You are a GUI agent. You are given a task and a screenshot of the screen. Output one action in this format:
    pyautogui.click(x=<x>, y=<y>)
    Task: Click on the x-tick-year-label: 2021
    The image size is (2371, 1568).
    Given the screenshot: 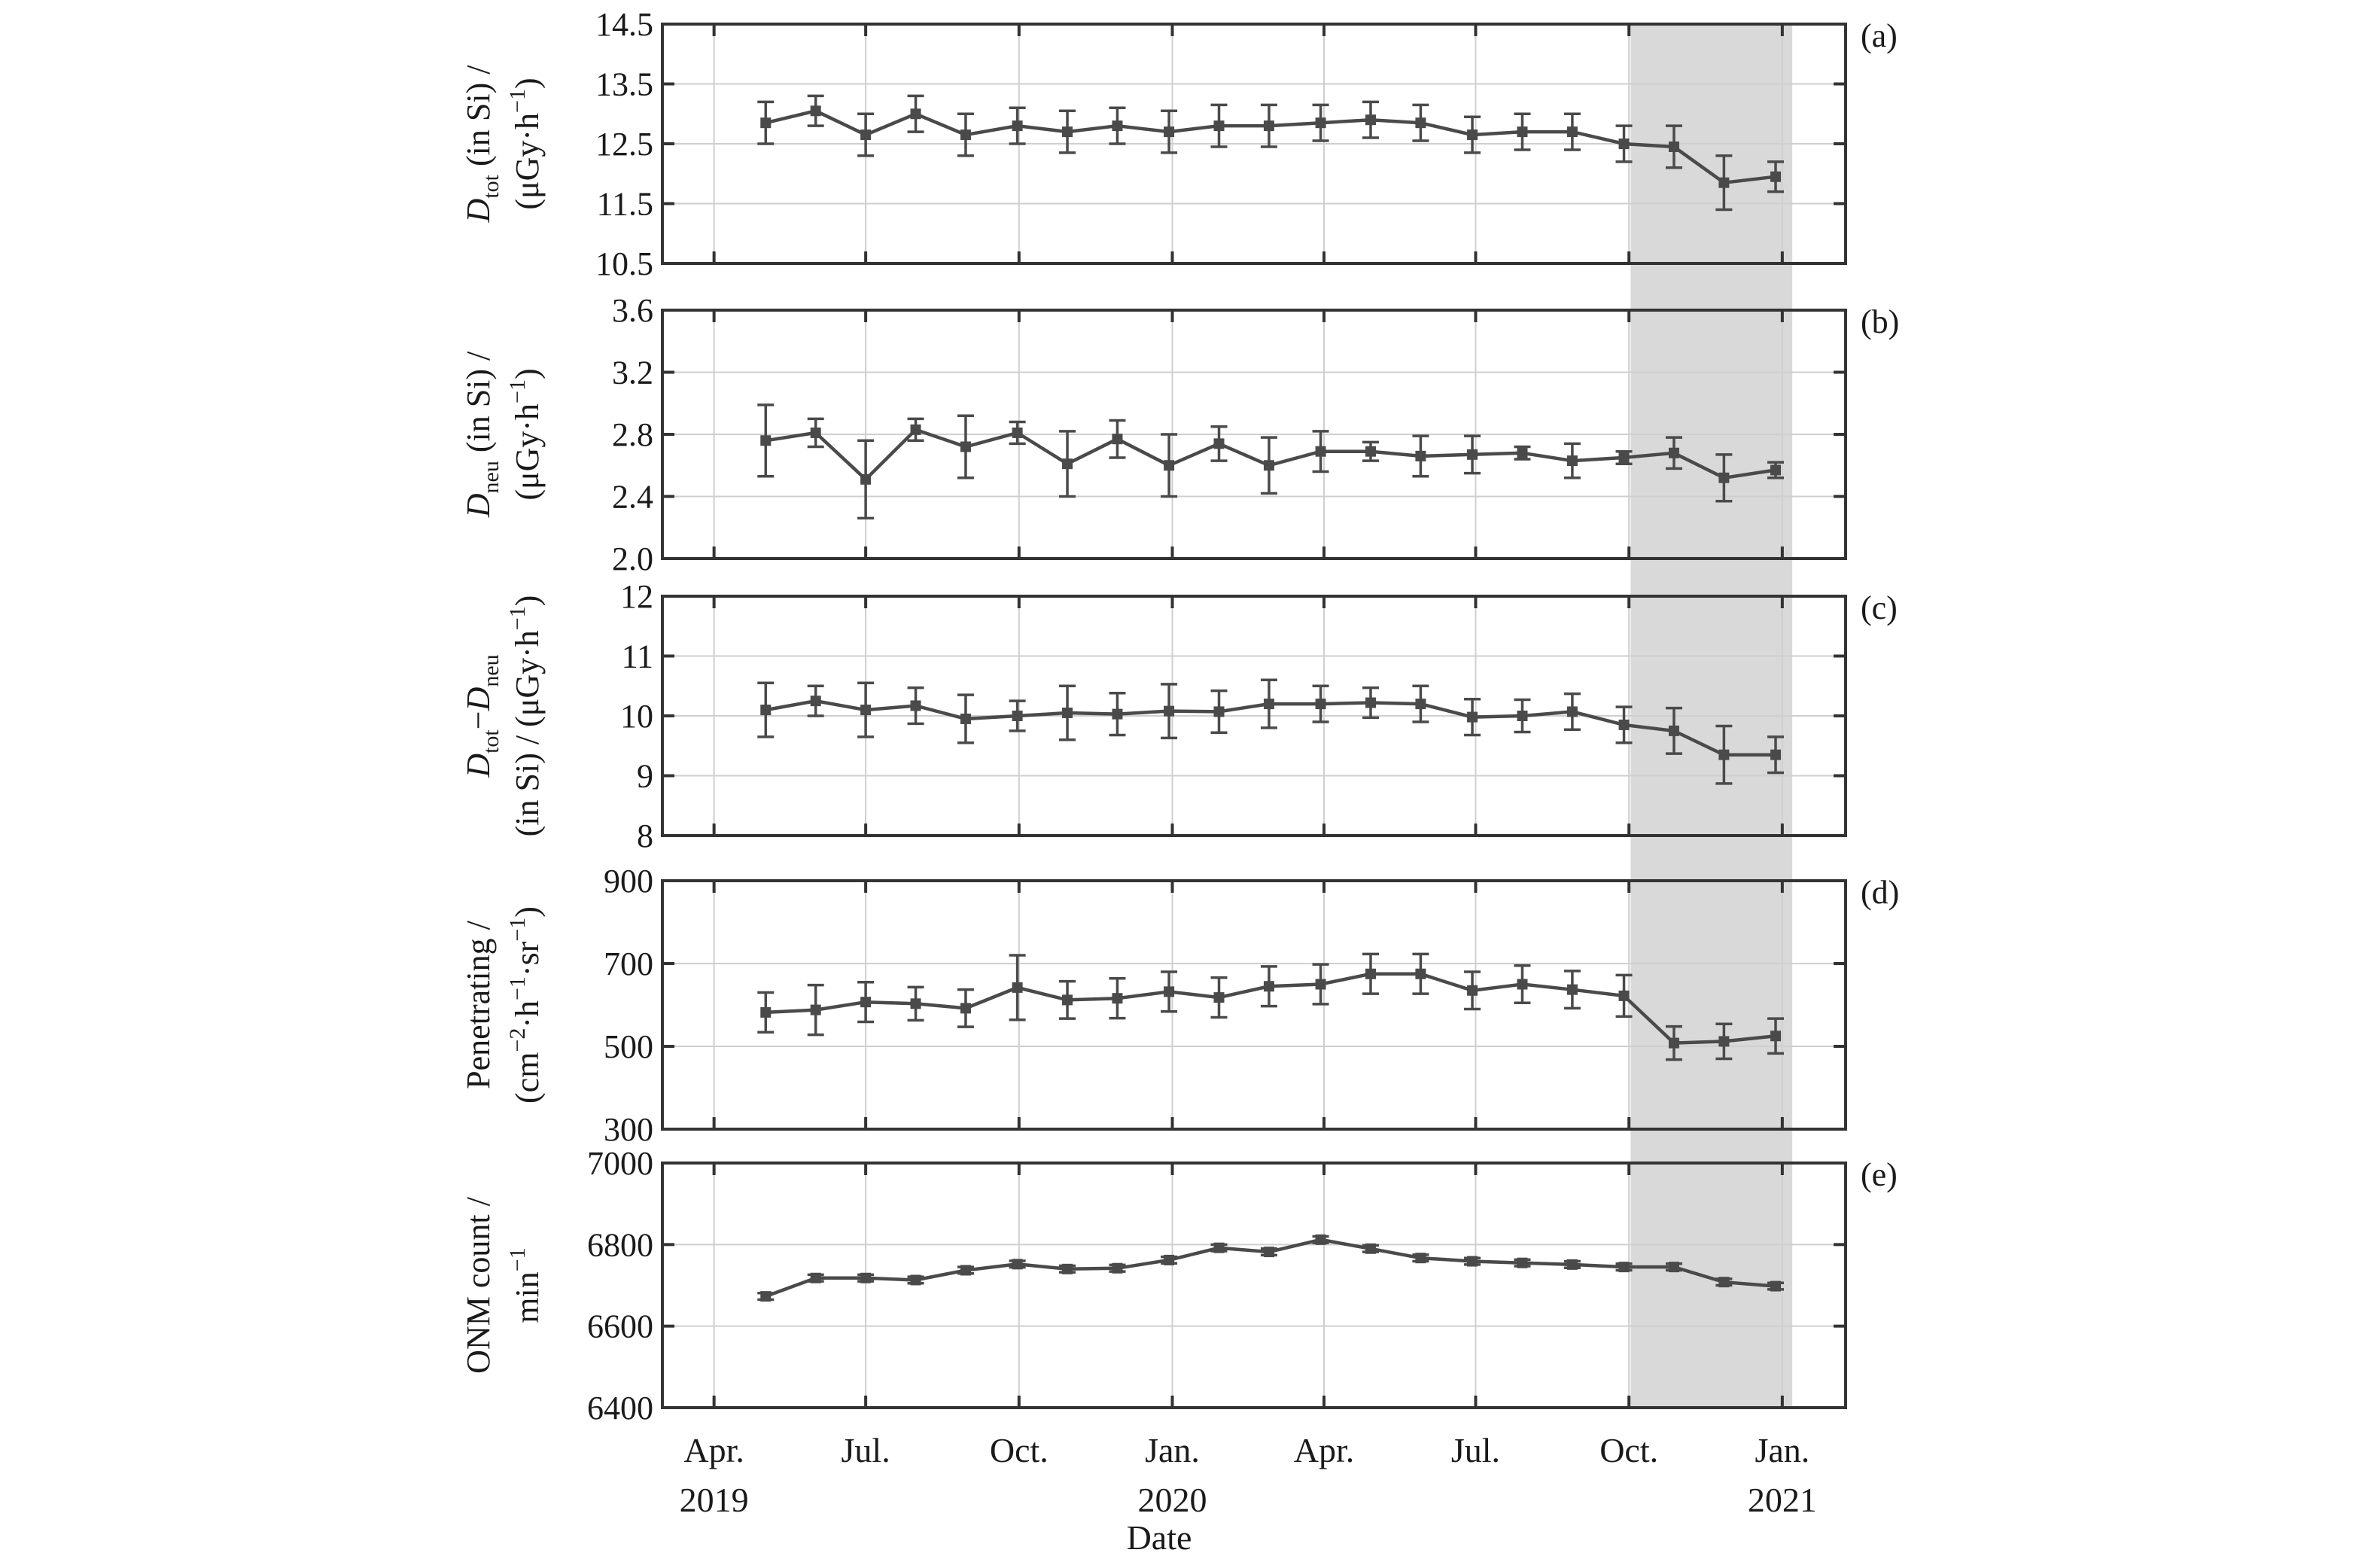 What is the action you would take?
    pyautogui.click(x=1782, y=1500)
    